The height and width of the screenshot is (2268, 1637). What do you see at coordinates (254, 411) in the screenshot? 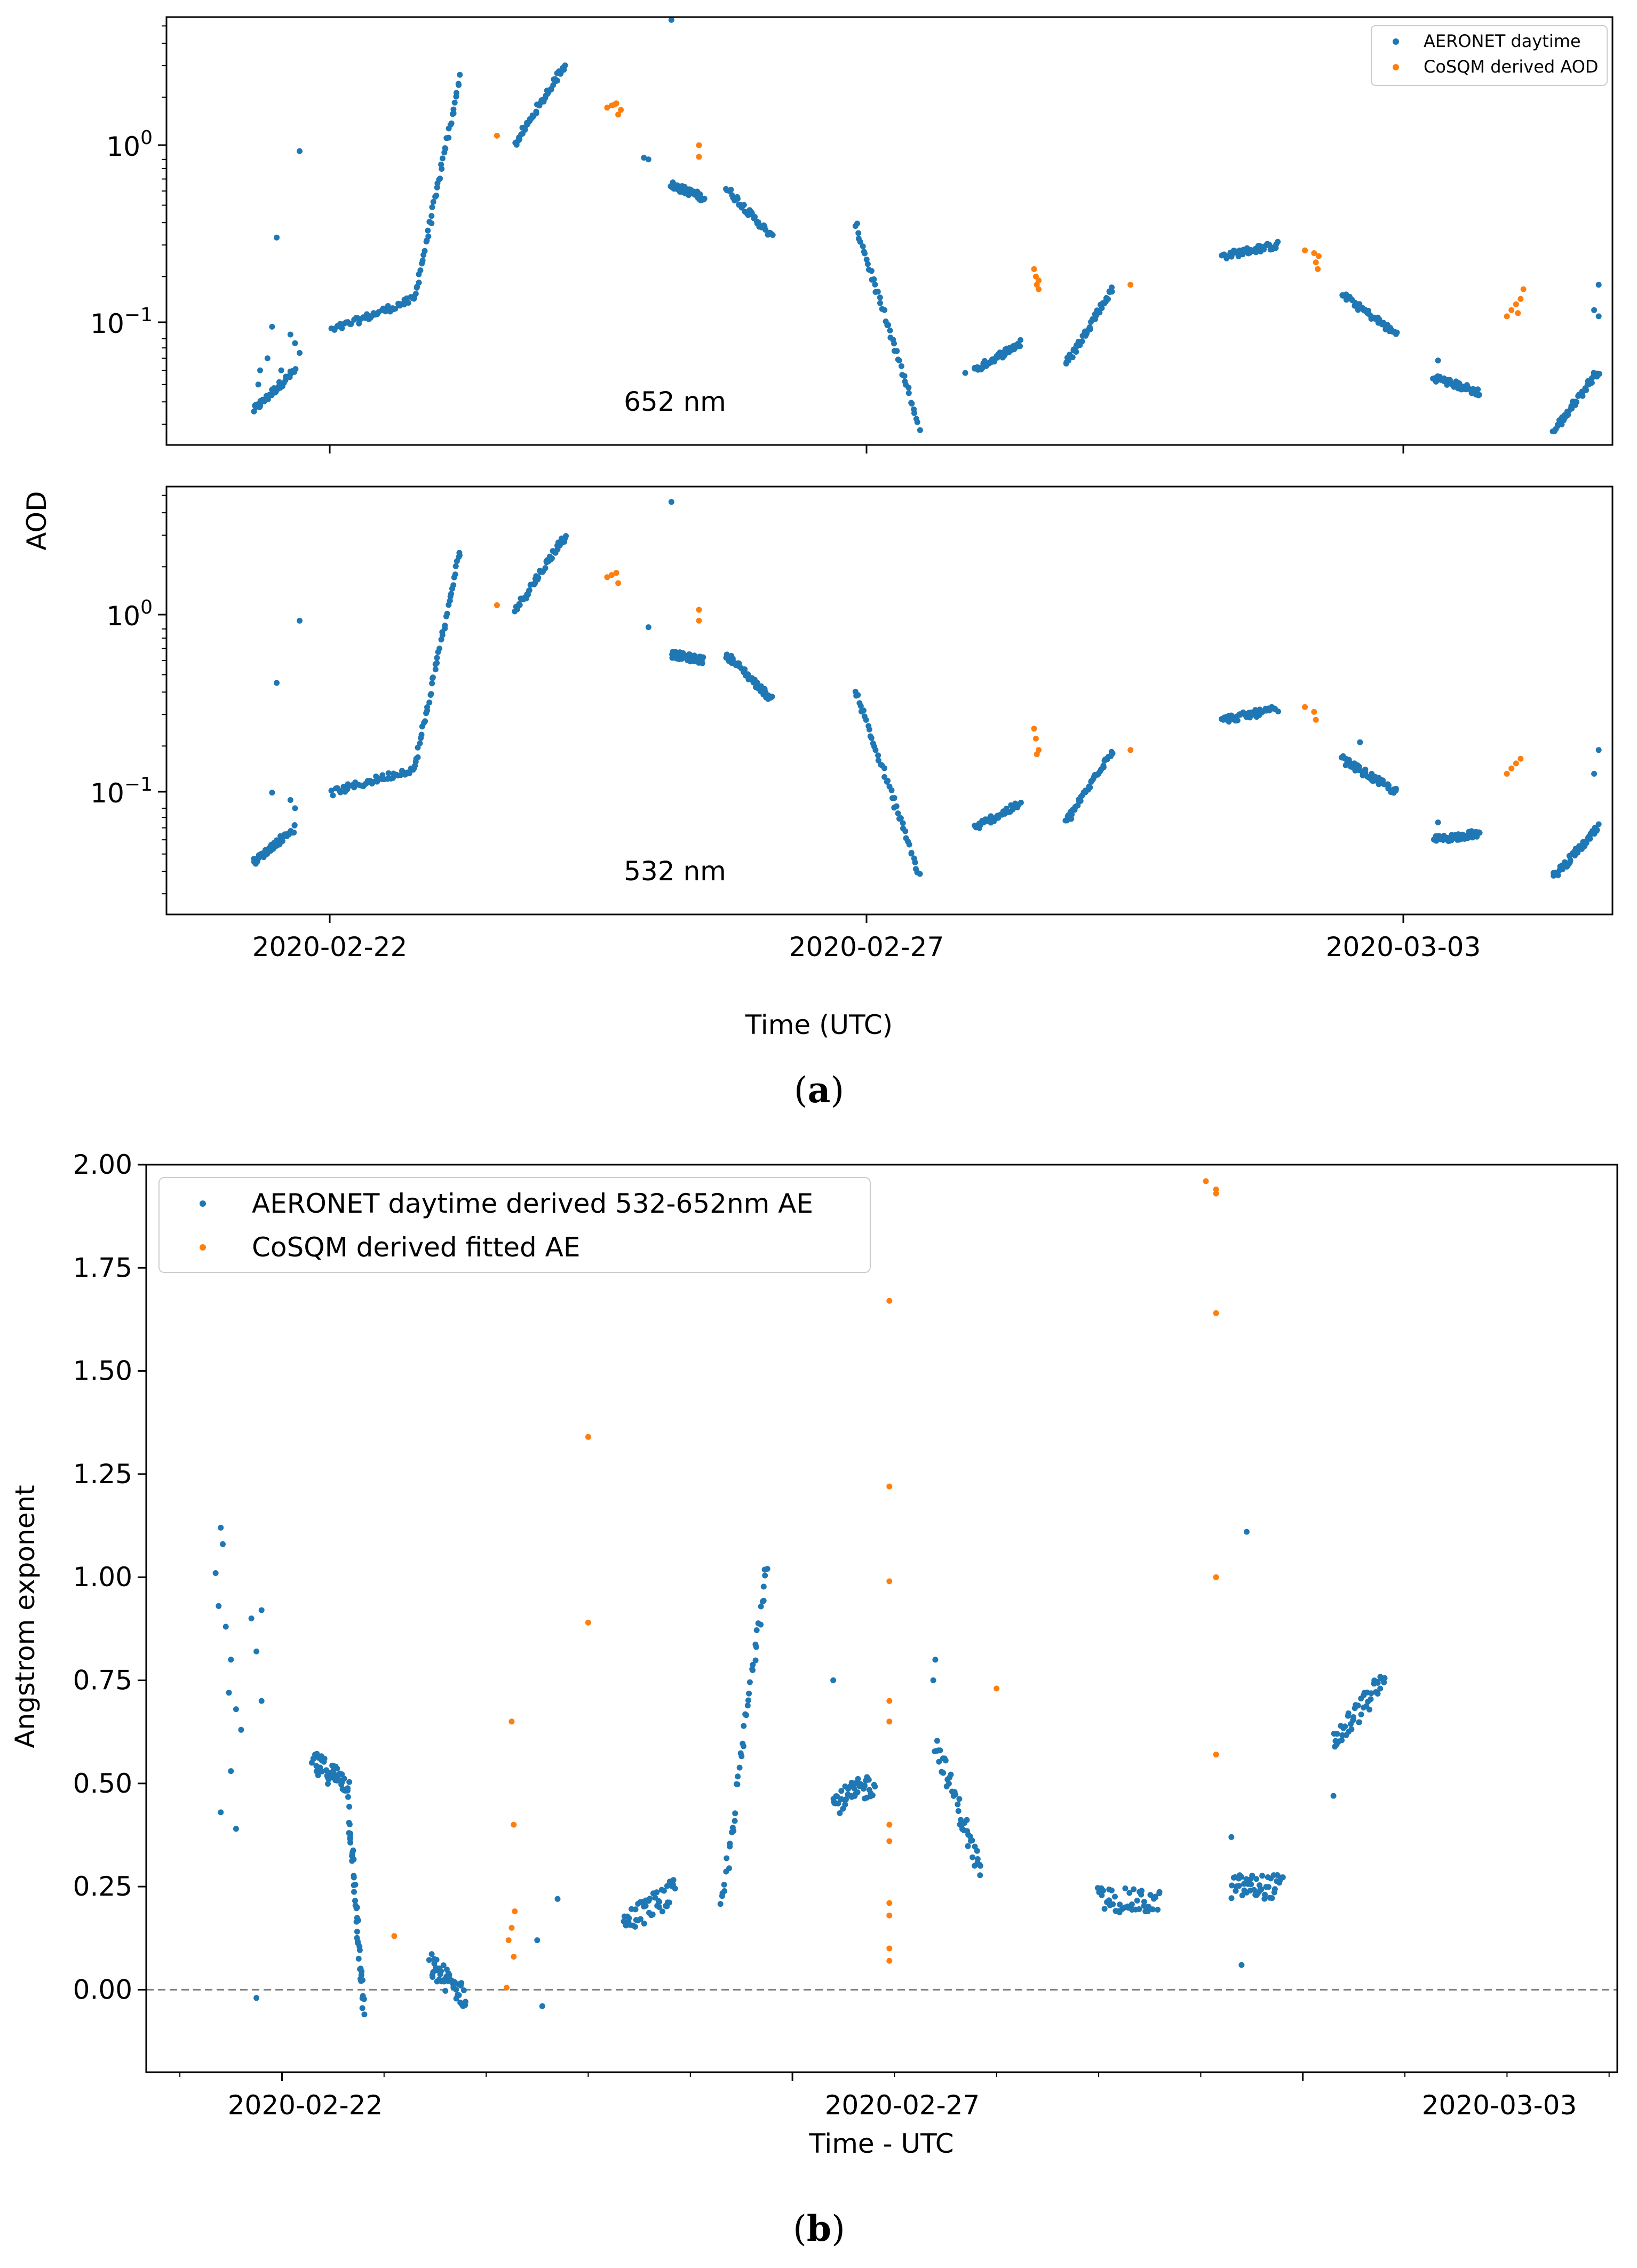
I see `aod-652nm-aeronet-segment-0-point` at bounding box center [254, 411].